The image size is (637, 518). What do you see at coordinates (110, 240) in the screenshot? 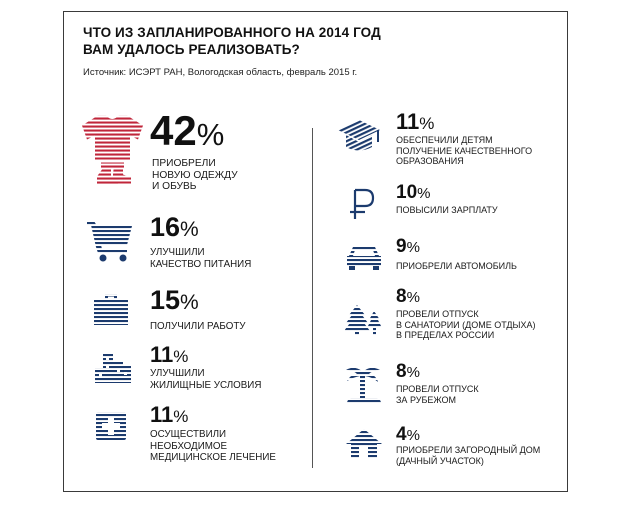
I see `shopping-cart-icon` at bounding box center [110, 240].